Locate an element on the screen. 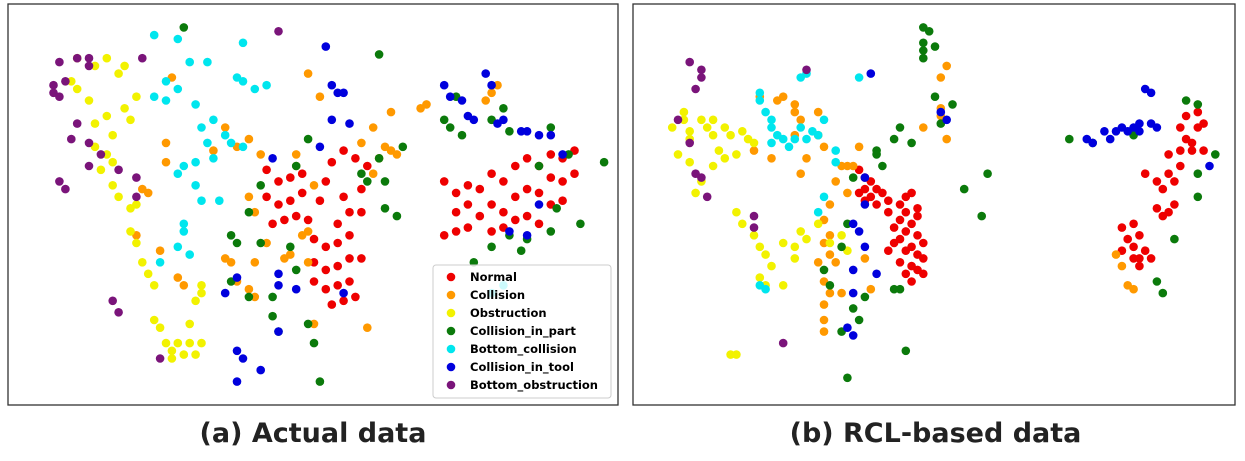  legend-marker-collision-in-tool is located at coordinates (451, 367).